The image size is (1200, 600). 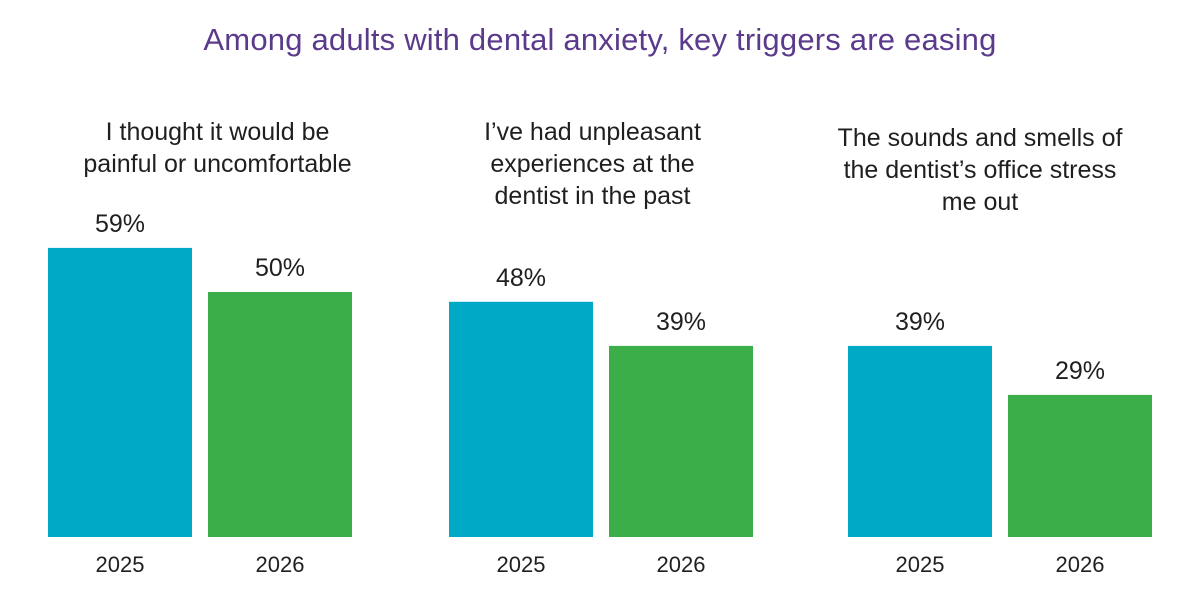 I want to click on panel-label-line: me out, so click(x=980, y=202).